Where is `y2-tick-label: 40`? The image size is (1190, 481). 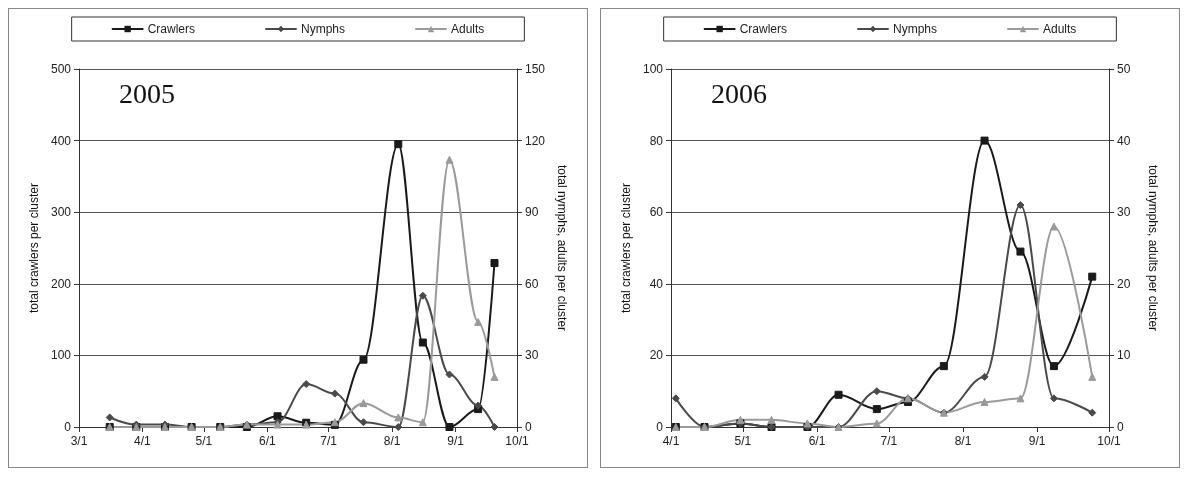
y2-tick-label: 40 is located at coordinates (1124, 140).